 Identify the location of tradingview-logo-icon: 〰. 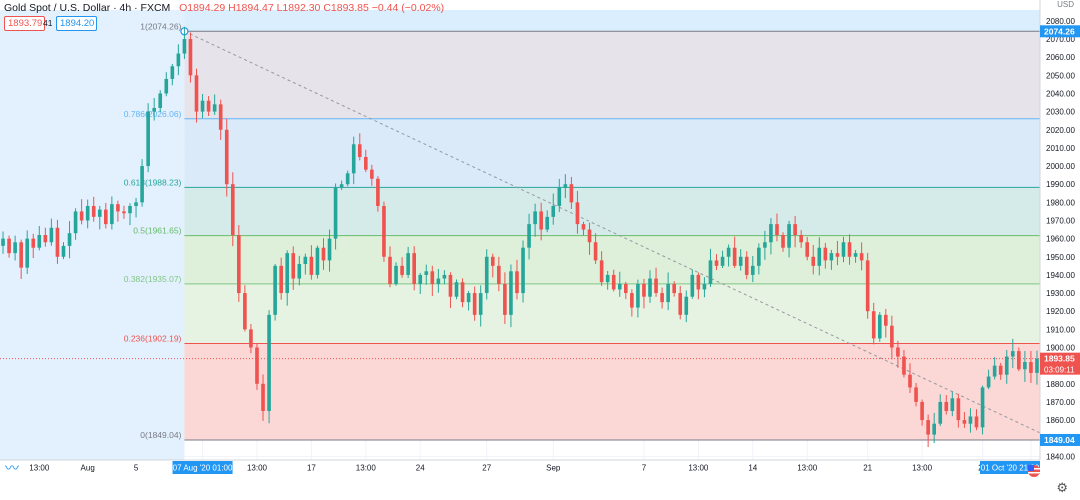
(12, 468).